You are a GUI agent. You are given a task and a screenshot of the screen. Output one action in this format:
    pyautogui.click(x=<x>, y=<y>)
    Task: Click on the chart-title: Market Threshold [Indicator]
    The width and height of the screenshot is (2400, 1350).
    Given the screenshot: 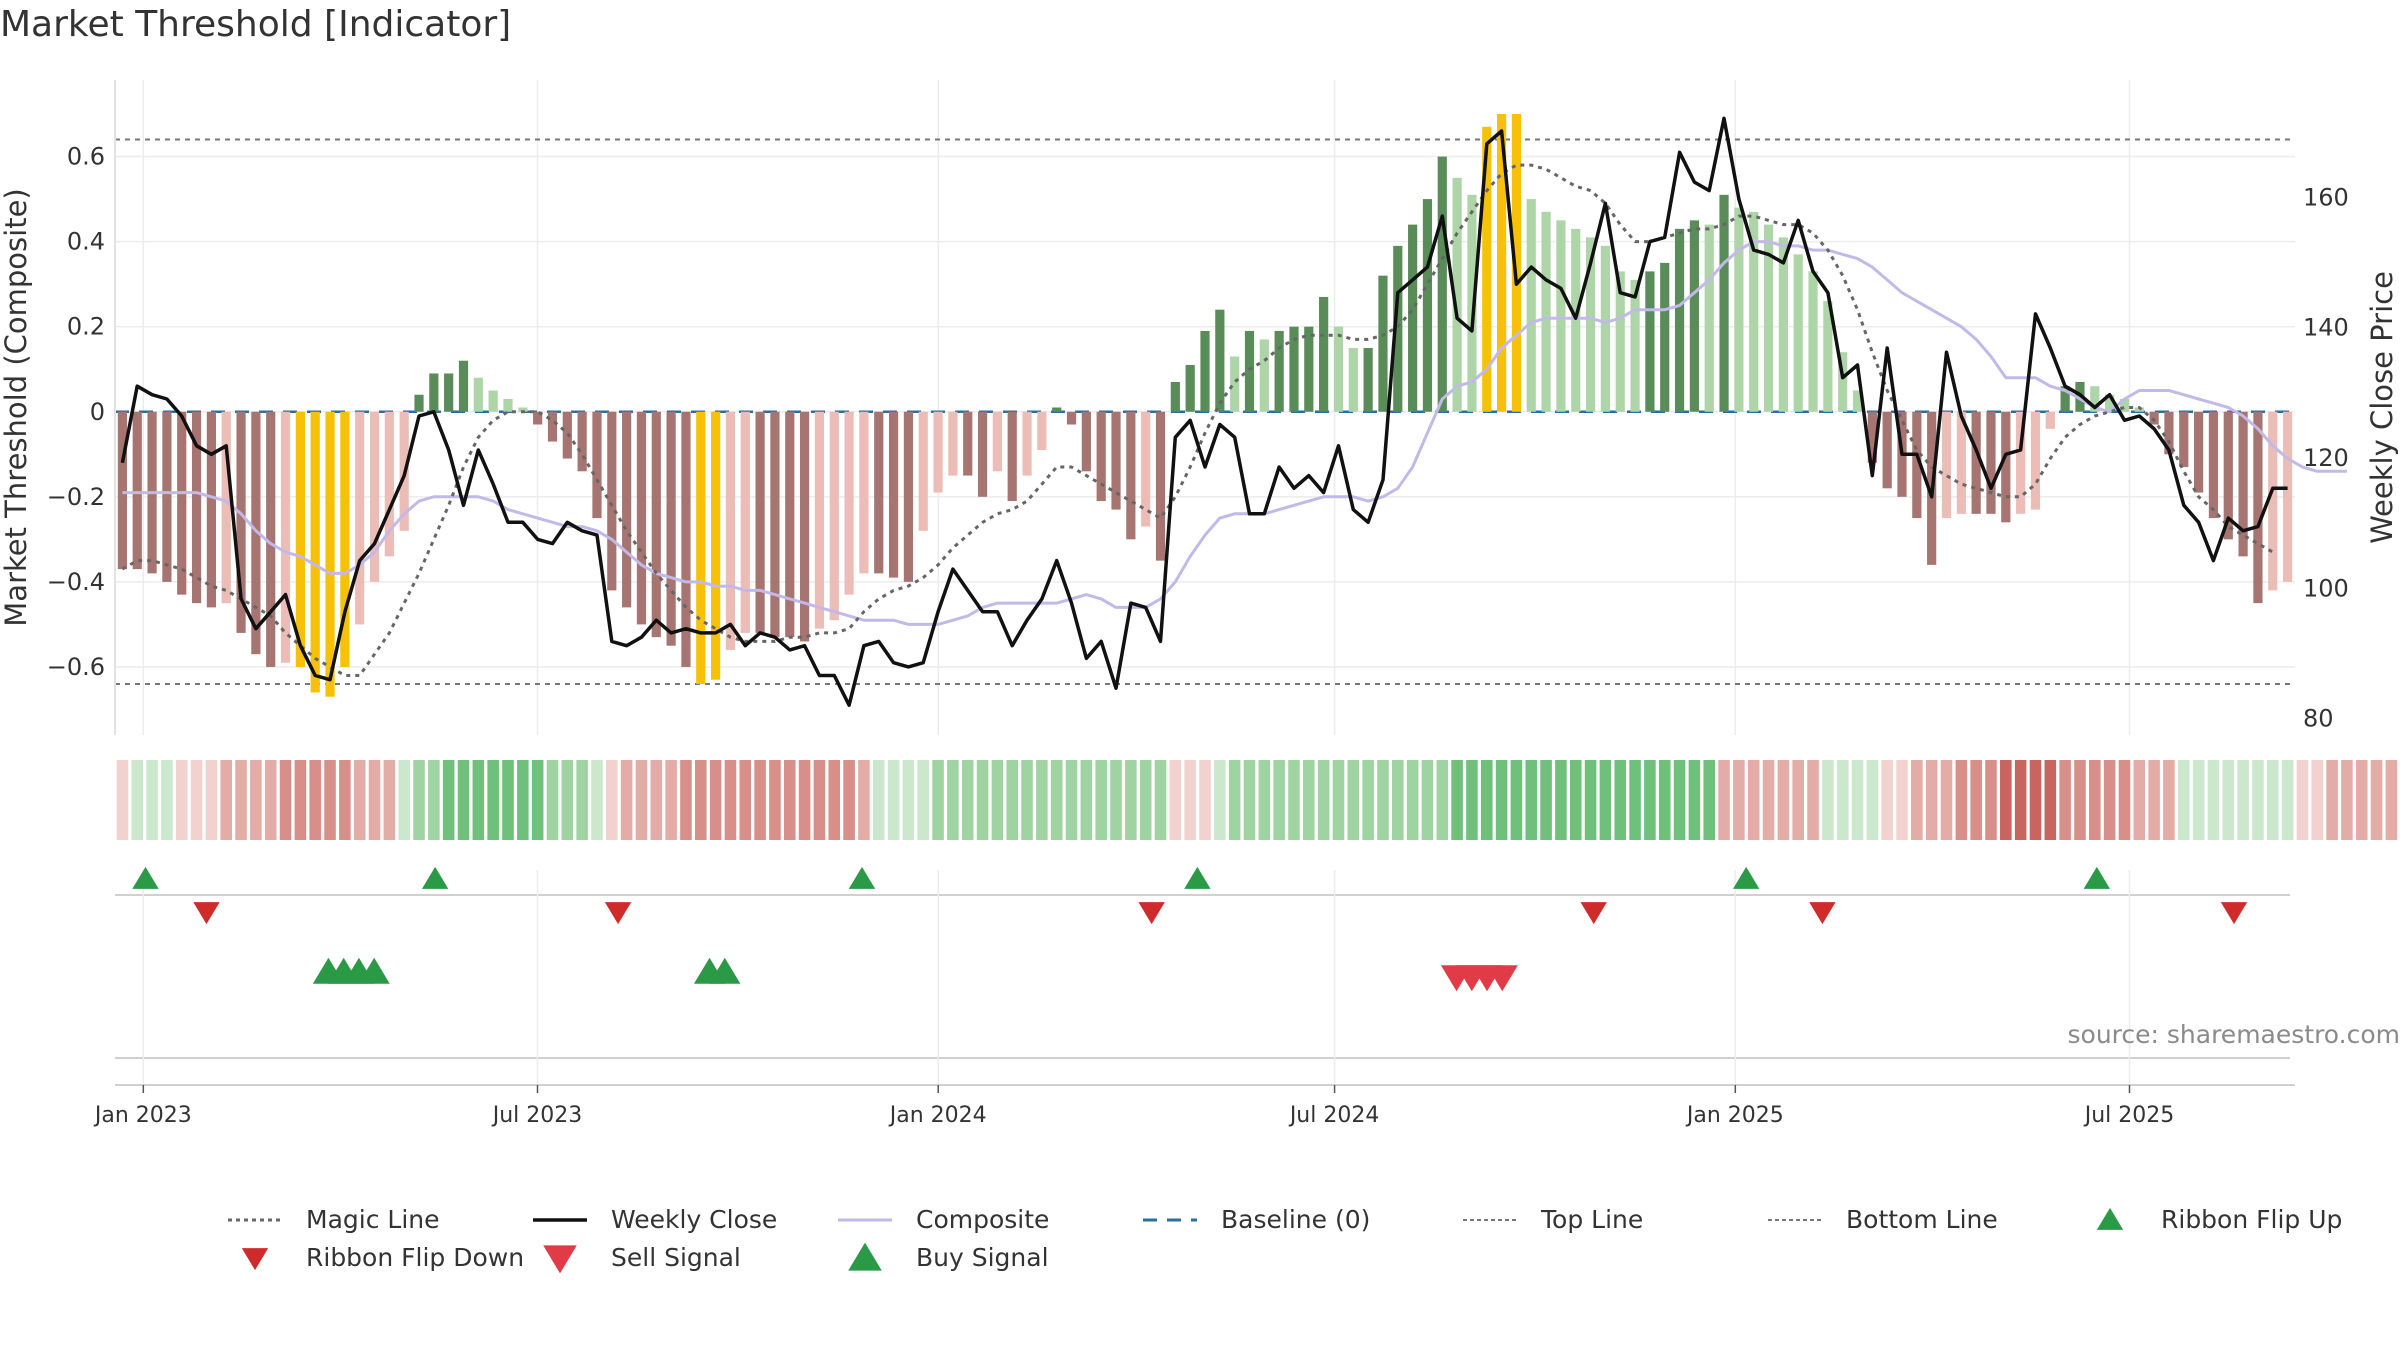 What is the action you would take?
    pyautogui.click(x=256, y=24)
    